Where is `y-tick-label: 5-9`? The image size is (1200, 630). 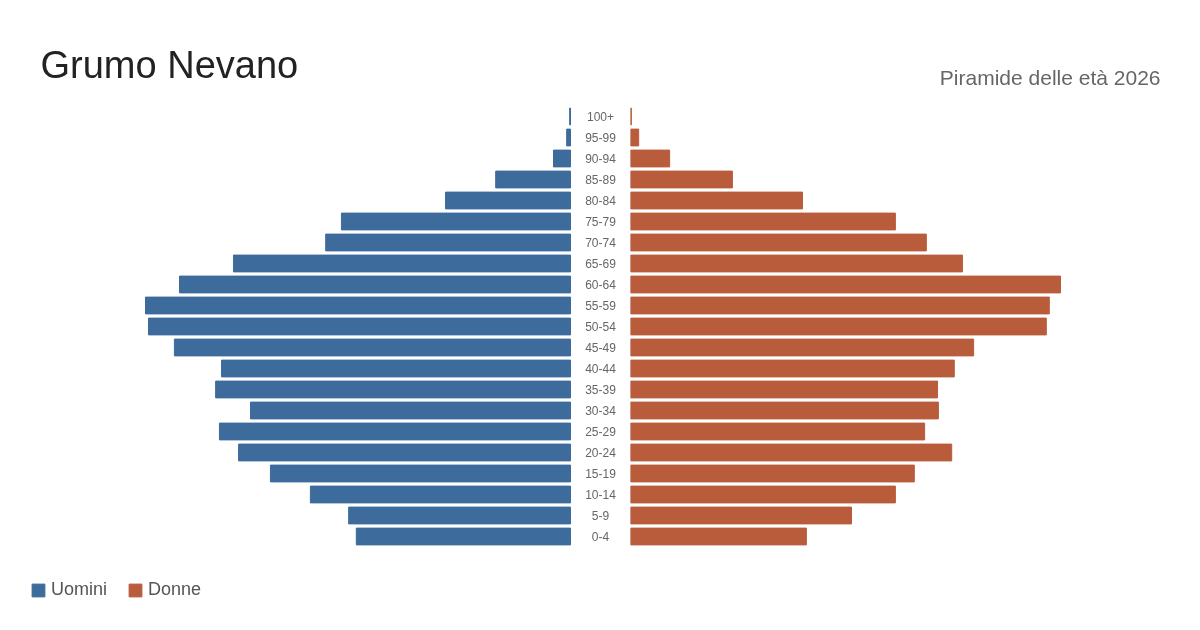
y-tick-label: 5-9 is located at coordinates (600, 516).